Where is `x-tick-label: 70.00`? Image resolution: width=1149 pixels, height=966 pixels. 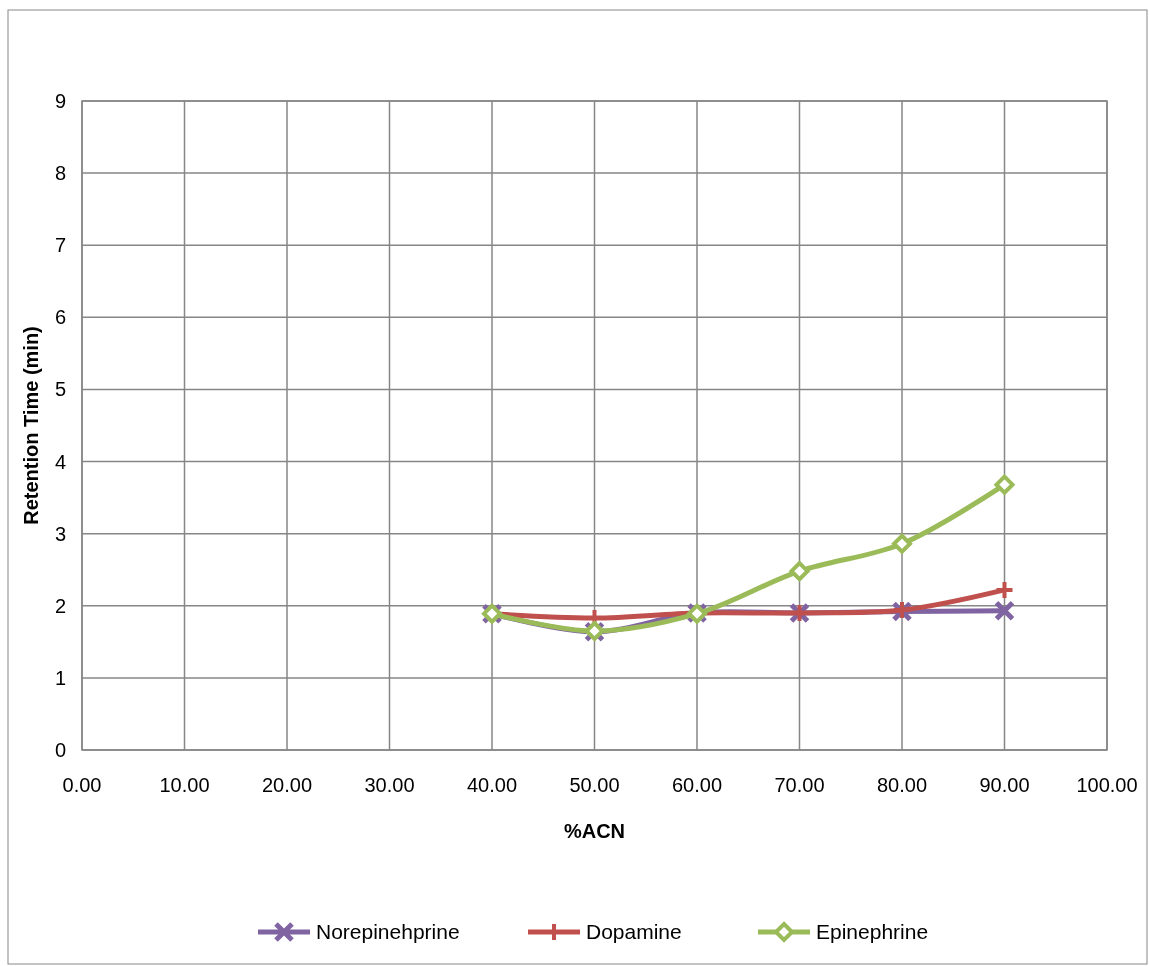 x-tick-label: 70.00 is located at coordinates (799, 785).